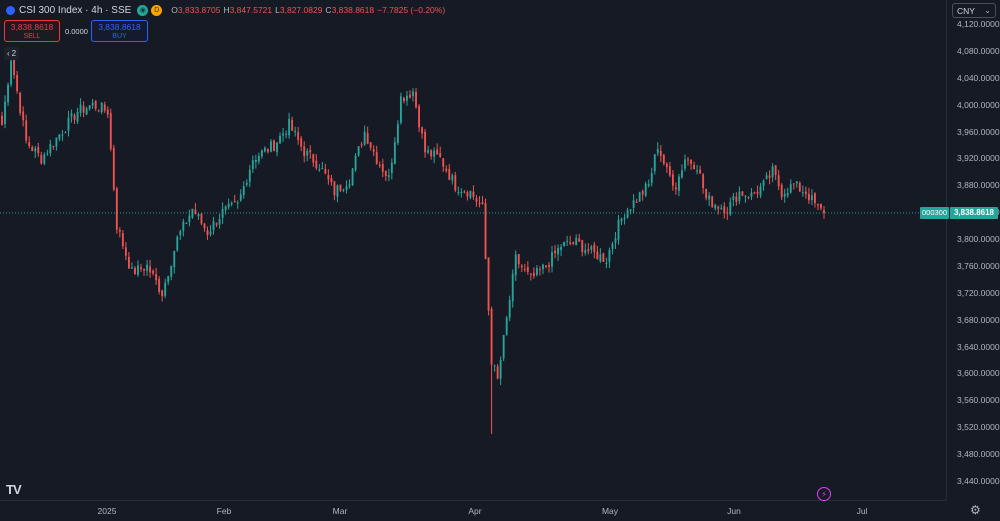 This screenshot has width=1000, height=521. Describe the element at coordinates (75, 10) in the screenshot. I see `symbol-title: CSI 300 Index · 4h · SSE` at that location.